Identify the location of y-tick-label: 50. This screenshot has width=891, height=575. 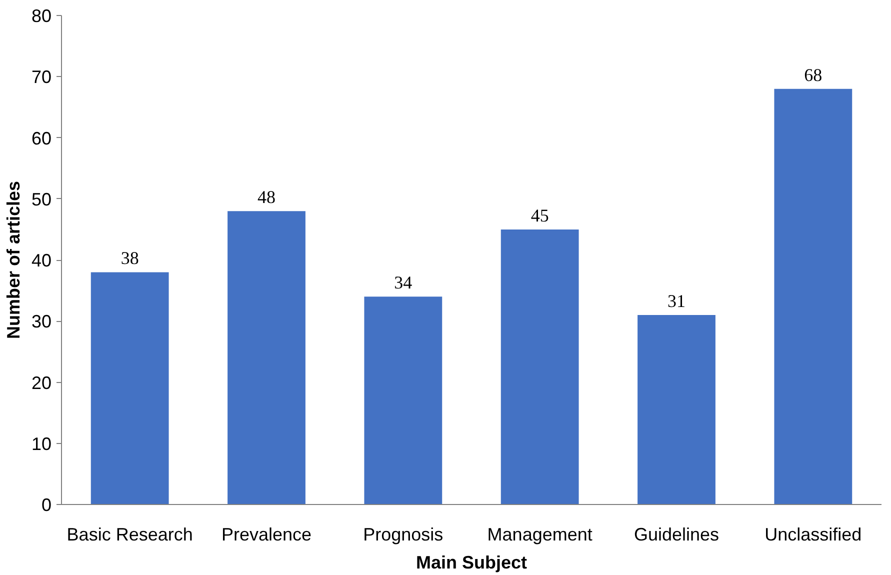
(41, 199).